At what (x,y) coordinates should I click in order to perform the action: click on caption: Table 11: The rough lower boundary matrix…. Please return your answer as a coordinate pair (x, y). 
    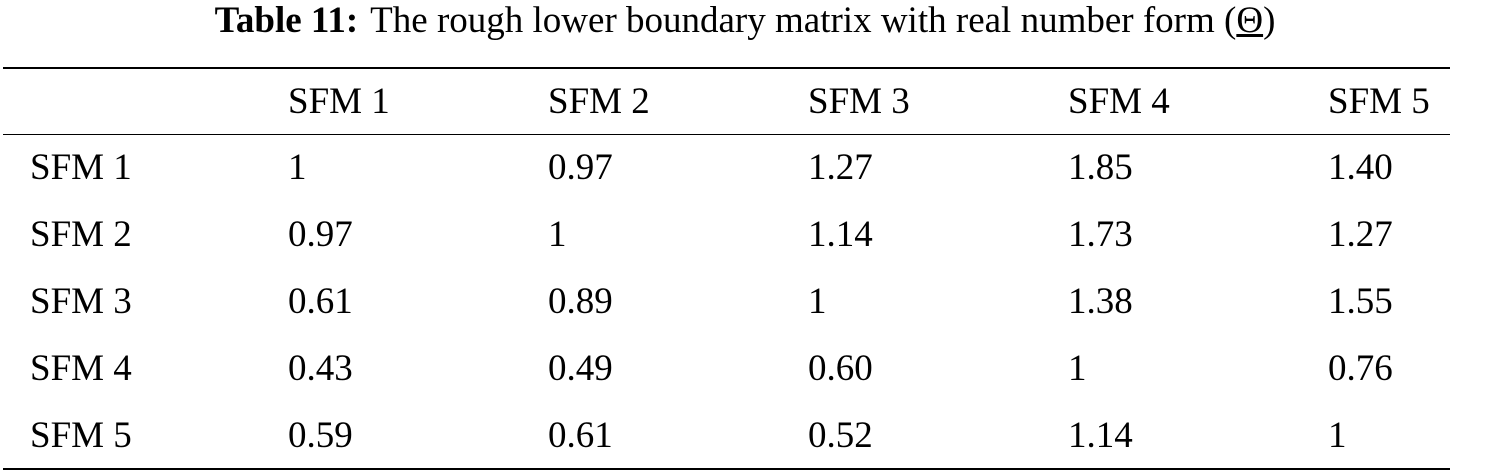
    Looking at the image, I should click on (745, 21).